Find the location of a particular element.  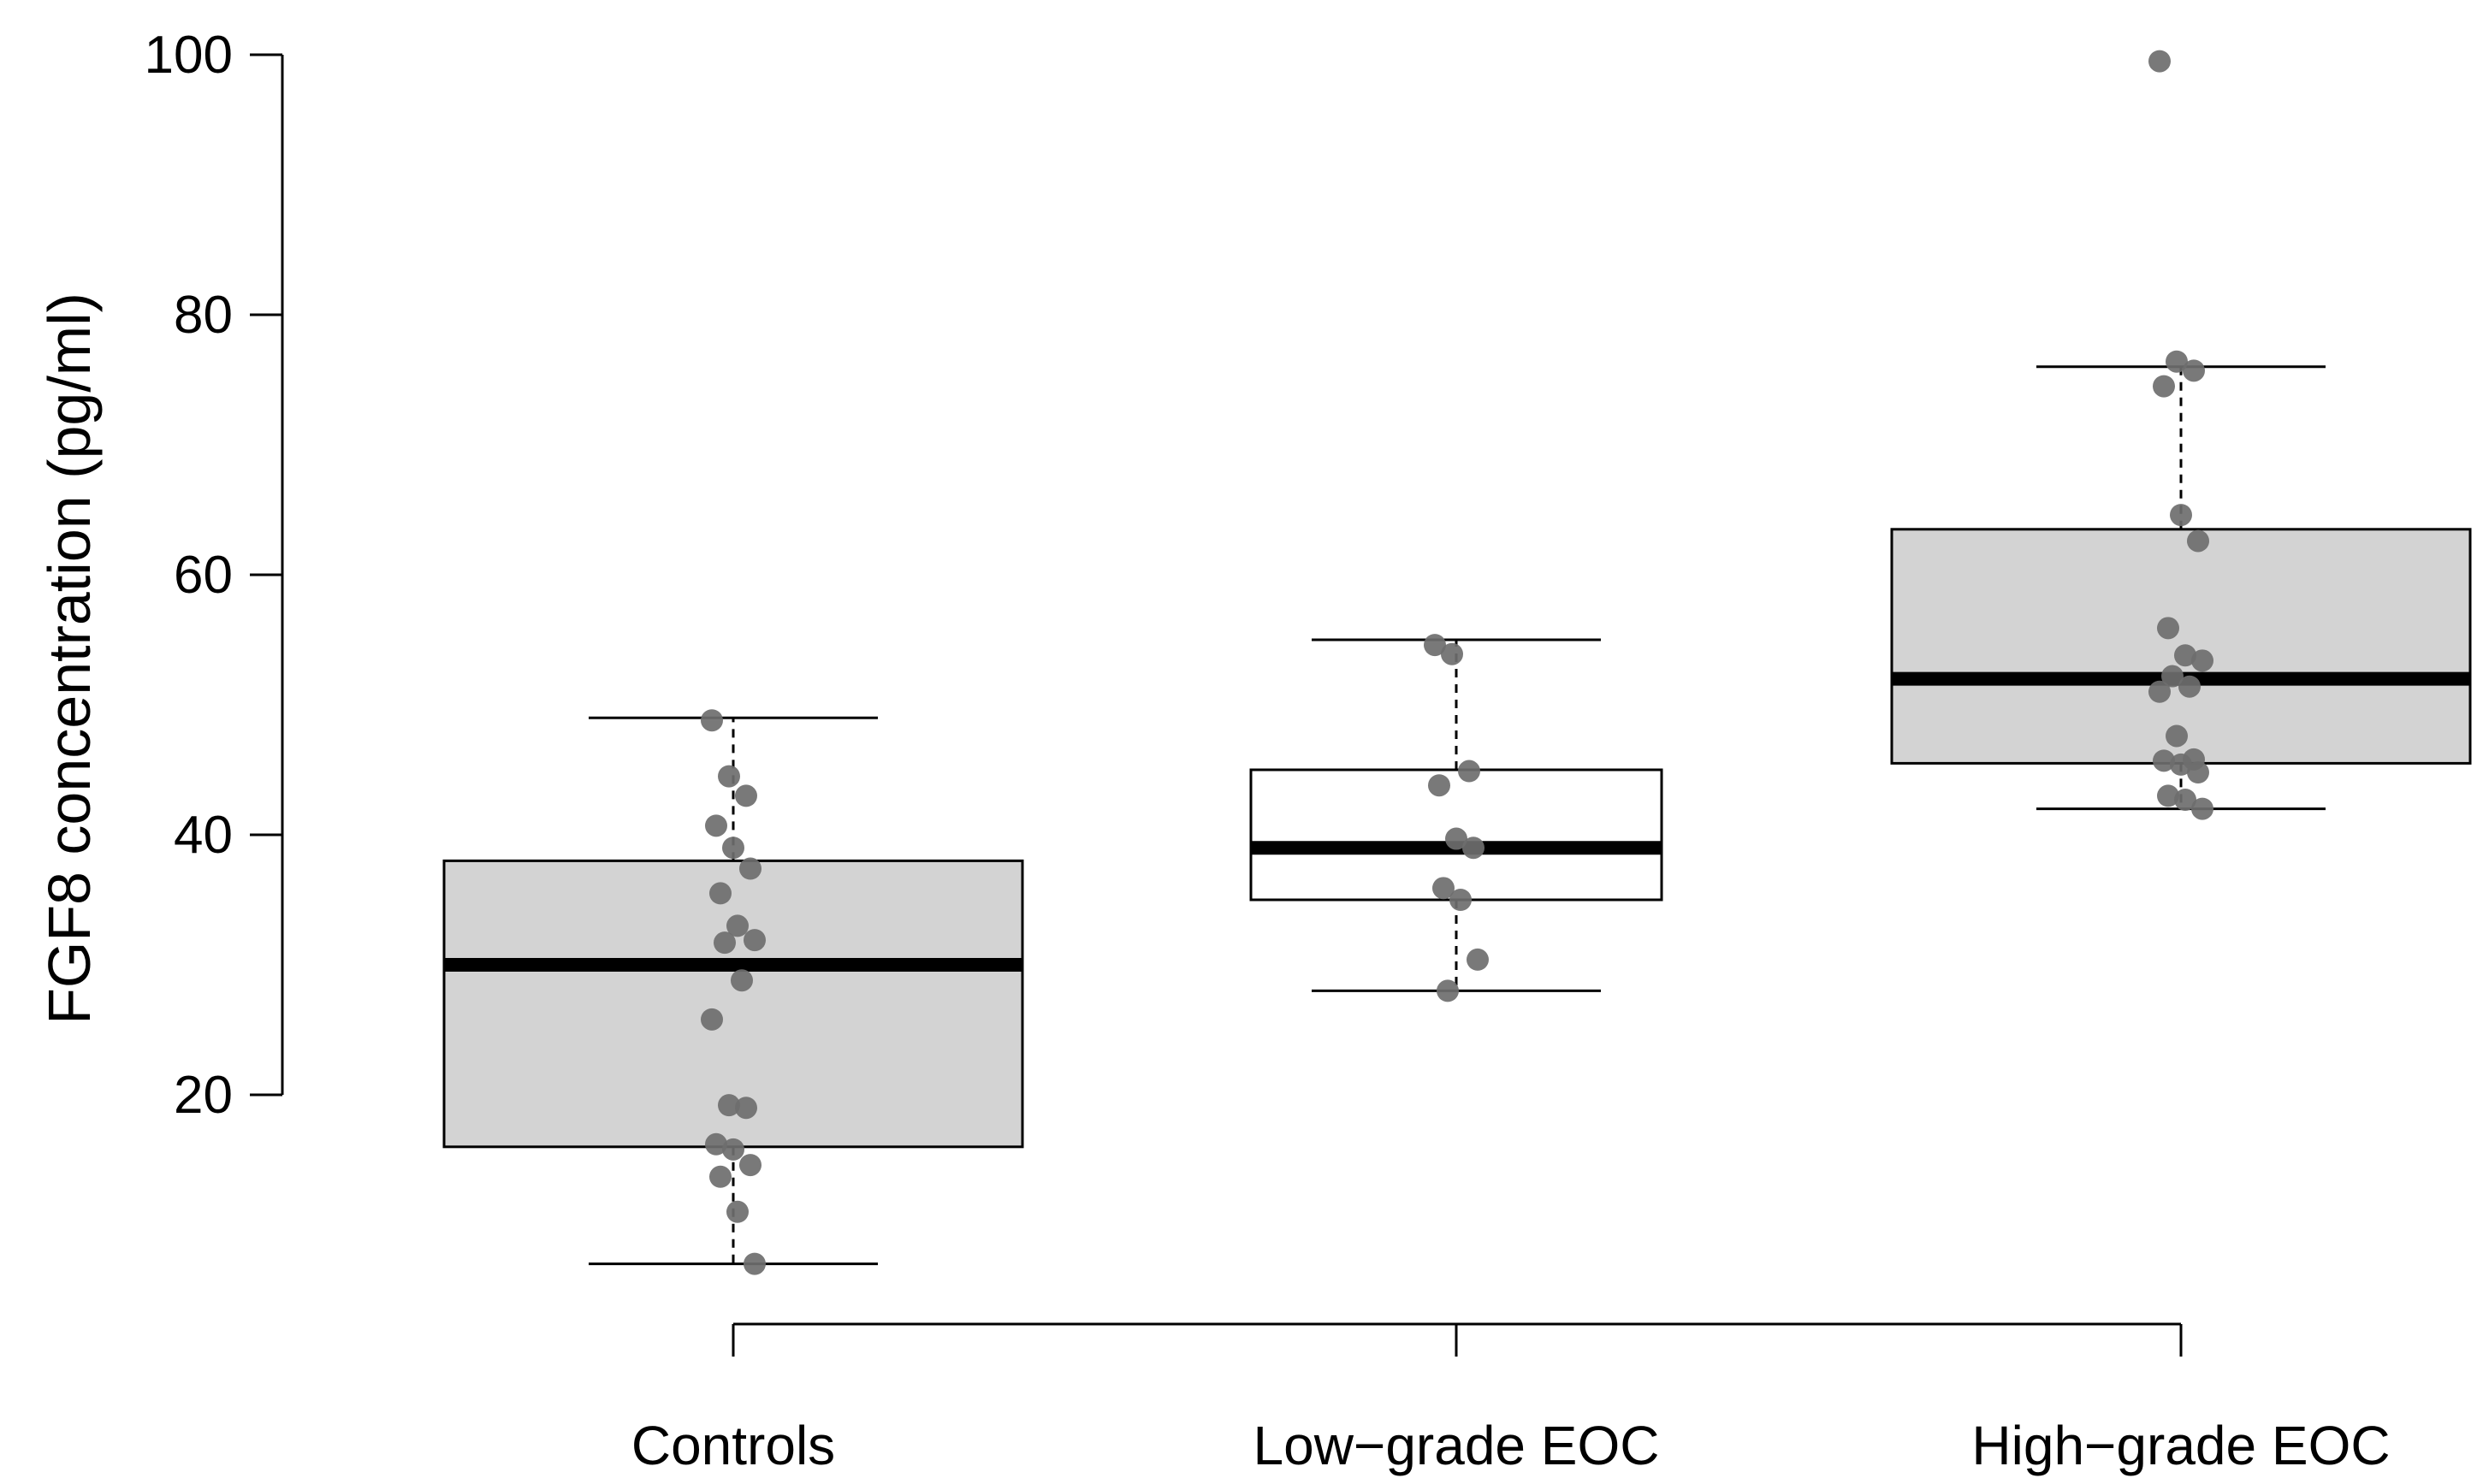

y-tick-label: 80 is located at coordinates (203, 315).